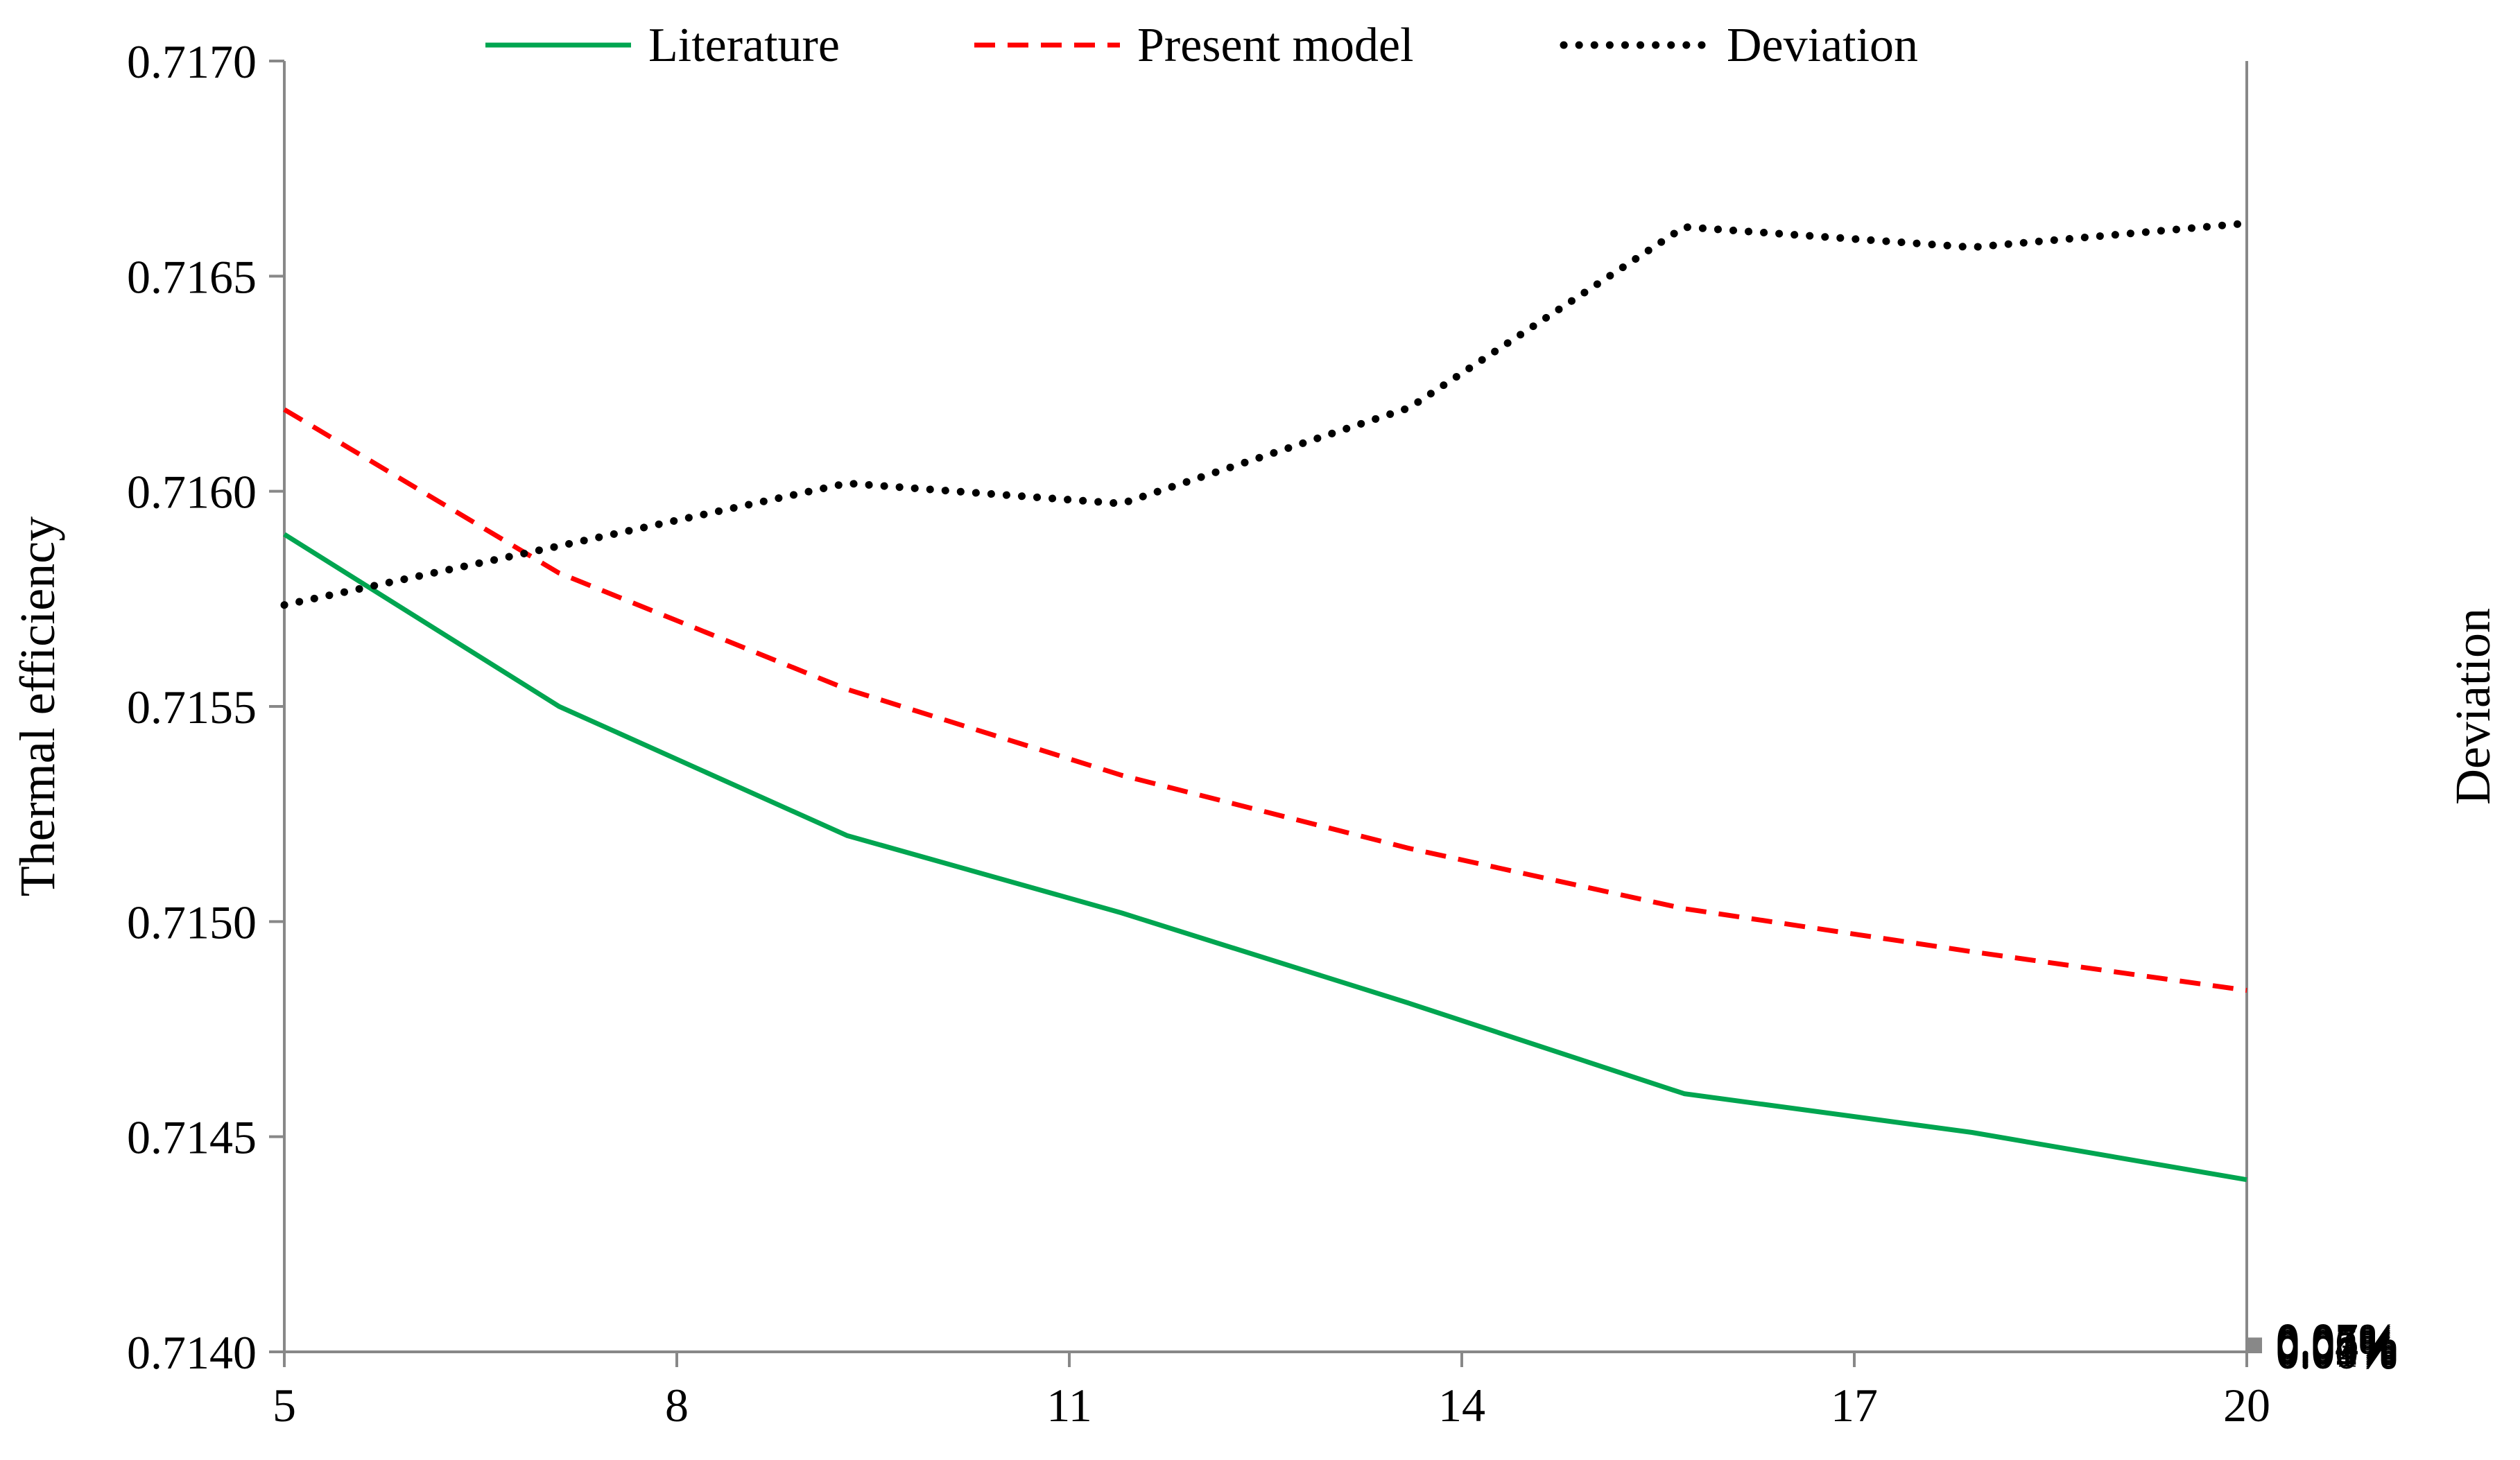 The height and width of the screenshot is (1460, 2520). Describe the element at coordinates (677, 1405) in the screenshot. I see `x-tick-label: 8` at that location.